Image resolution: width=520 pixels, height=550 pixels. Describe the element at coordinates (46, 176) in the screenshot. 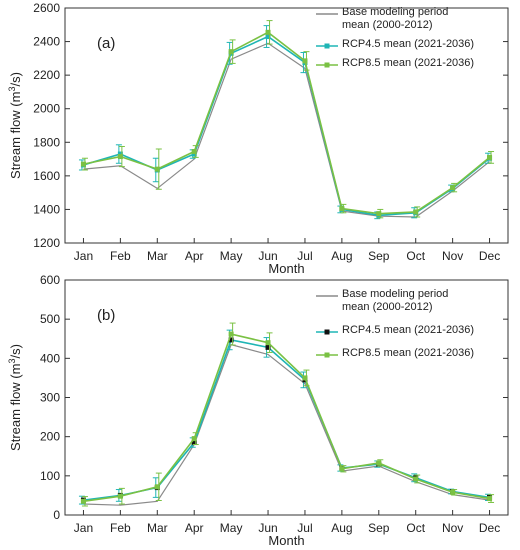

I see `y-tick-label: 1600` at that location.